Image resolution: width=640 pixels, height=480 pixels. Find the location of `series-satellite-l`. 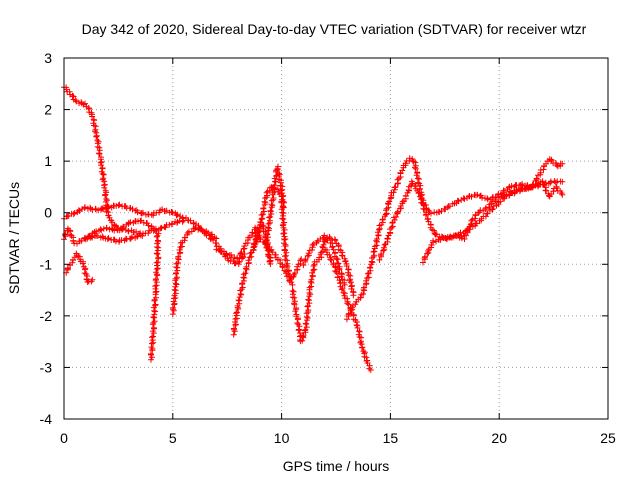

series-satellite-l is located at coordinates (471, 209).